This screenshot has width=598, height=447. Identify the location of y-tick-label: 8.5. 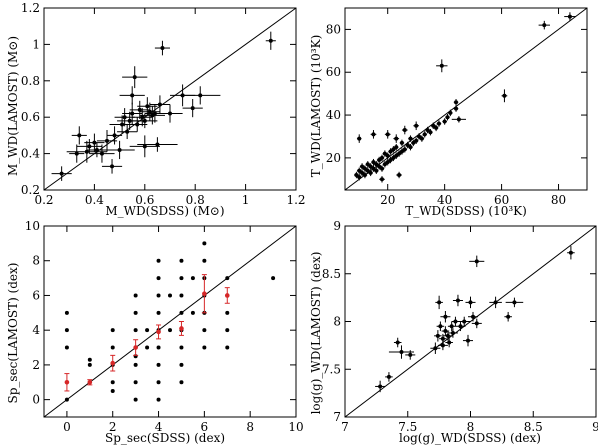
(331, 274).